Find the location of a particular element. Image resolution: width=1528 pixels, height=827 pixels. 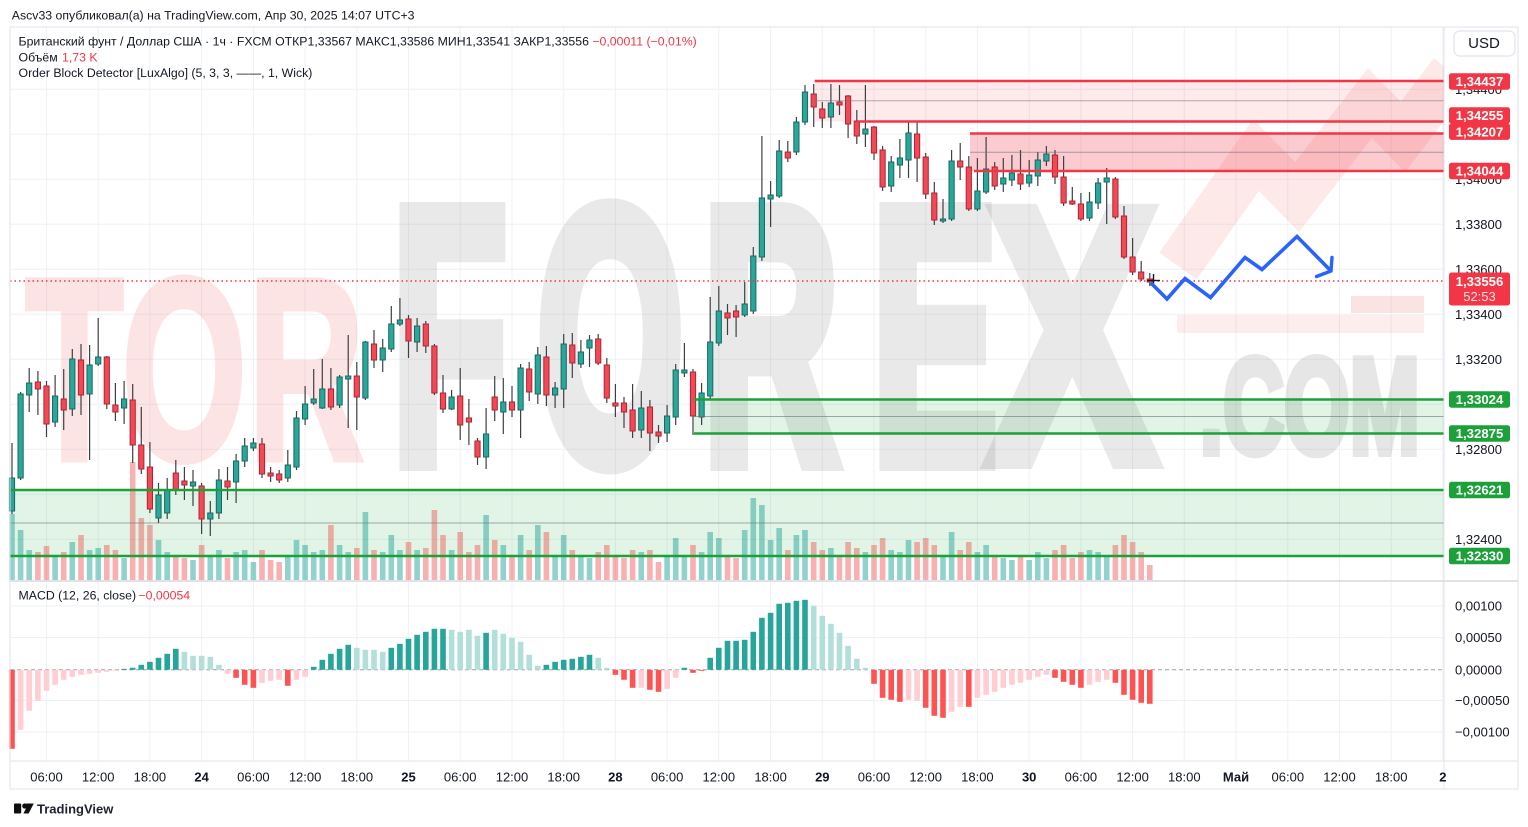

svg-text: 1,33024 is located at coordinates (1480, 399).